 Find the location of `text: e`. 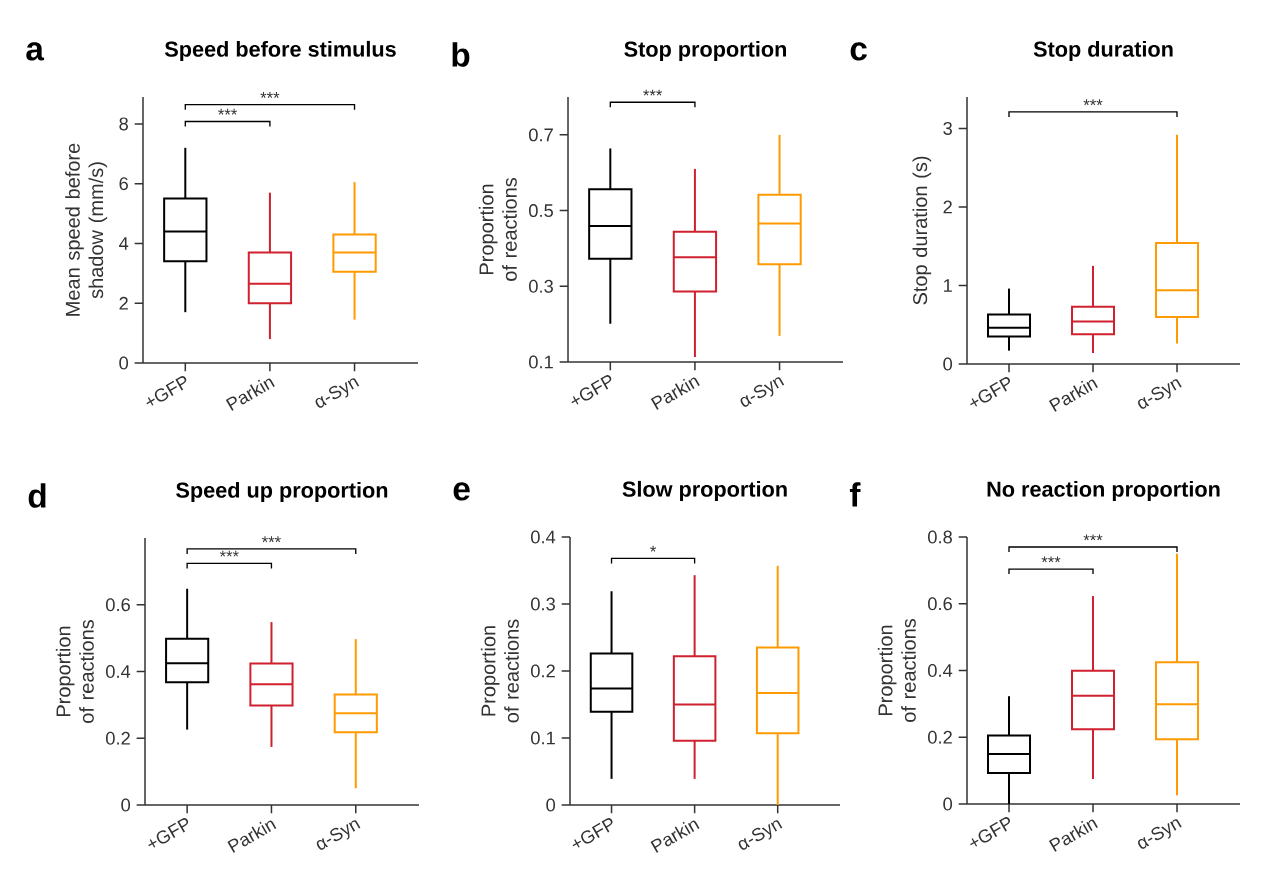

text: e is located at coordinates (461, 491).